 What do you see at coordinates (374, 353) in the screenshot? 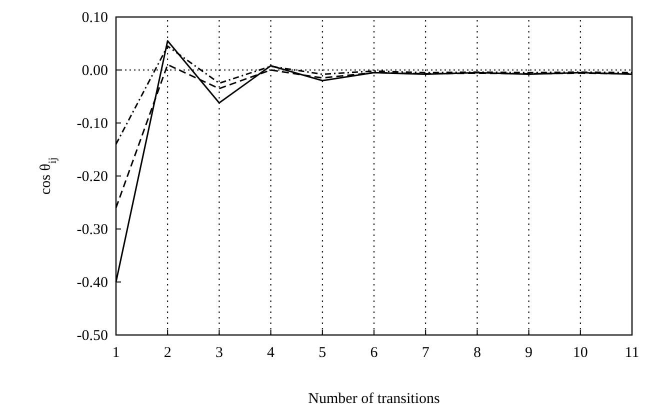
I see `x-tick-label: 6` at bounding box center [374, 353].